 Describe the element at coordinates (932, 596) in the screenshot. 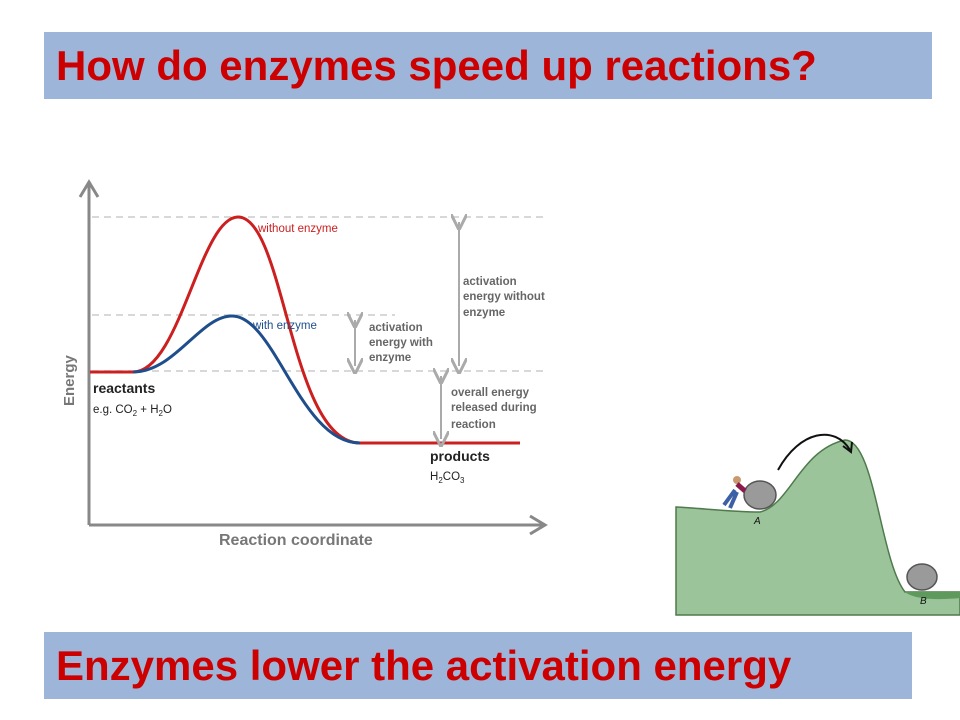

I see `valley-shadow` at that location.